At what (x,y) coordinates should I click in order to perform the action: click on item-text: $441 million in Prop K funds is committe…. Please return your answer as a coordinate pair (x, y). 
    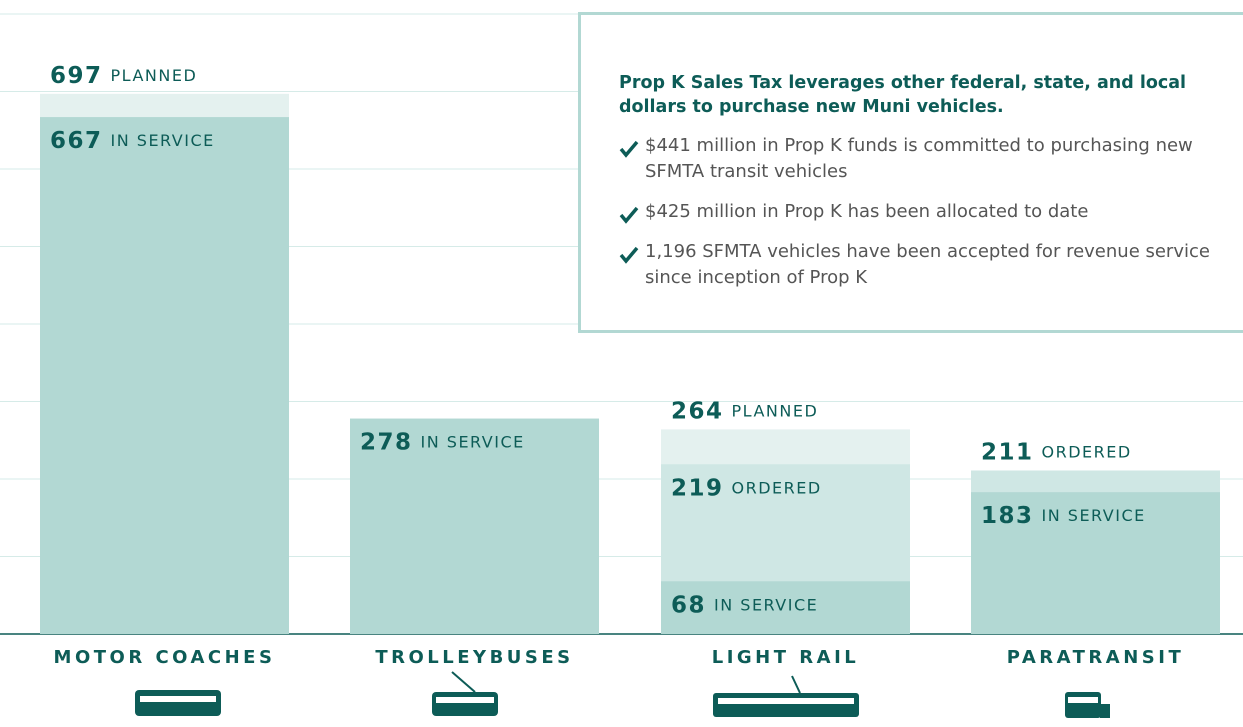
    Looking at the image, I should click on (919, 158).